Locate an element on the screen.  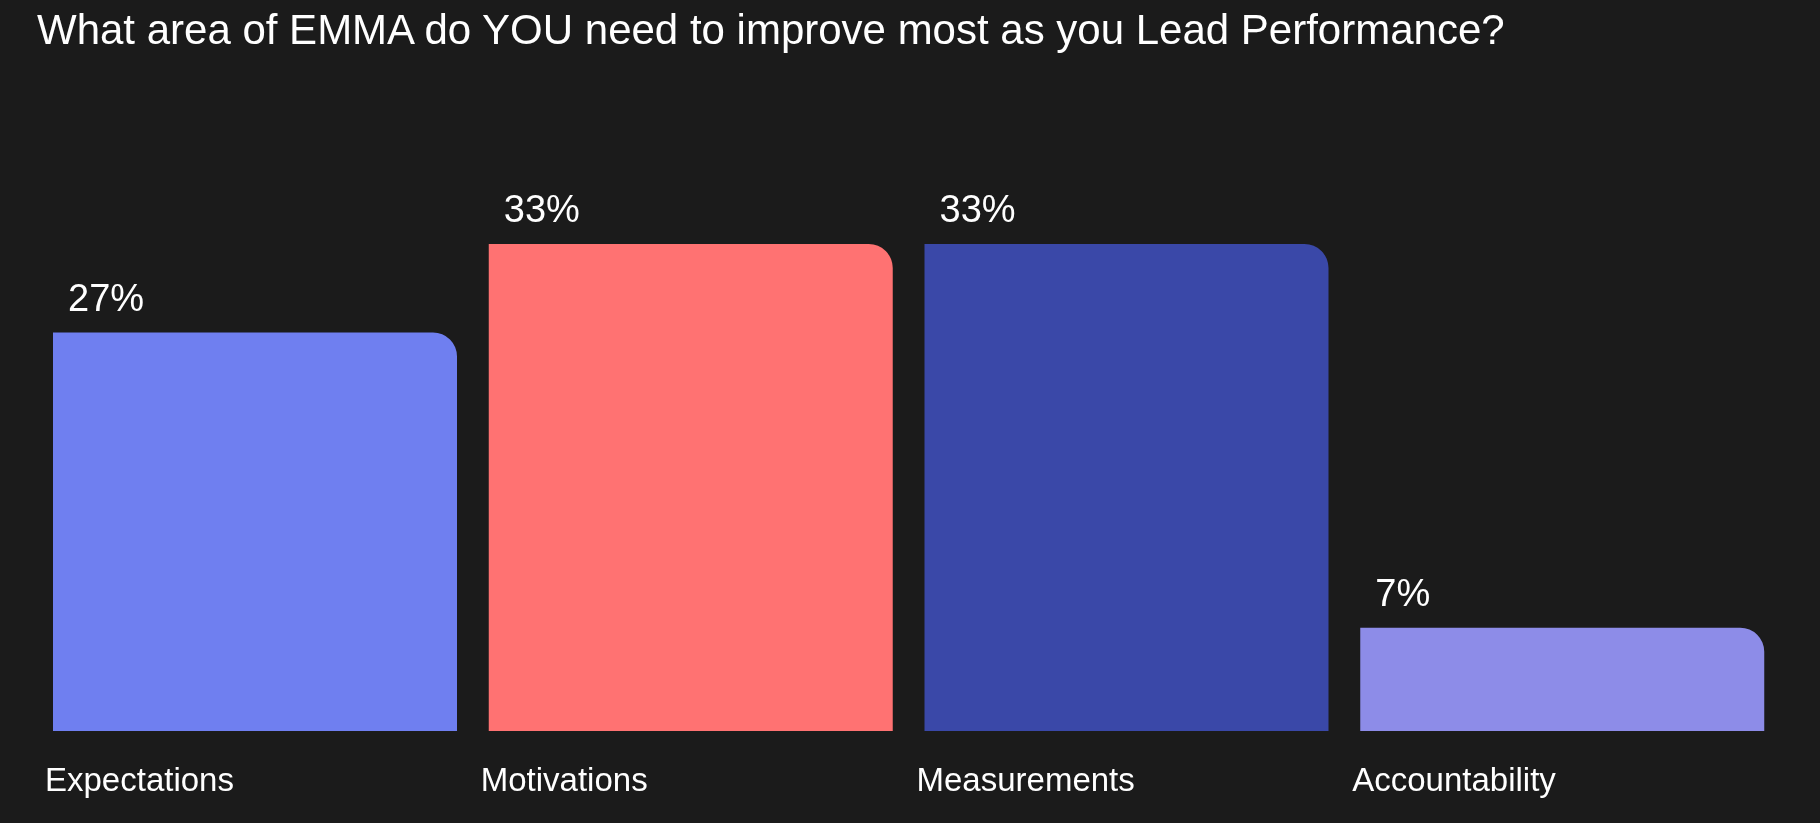
data-label: 27% is located at coordinates (106, 297).